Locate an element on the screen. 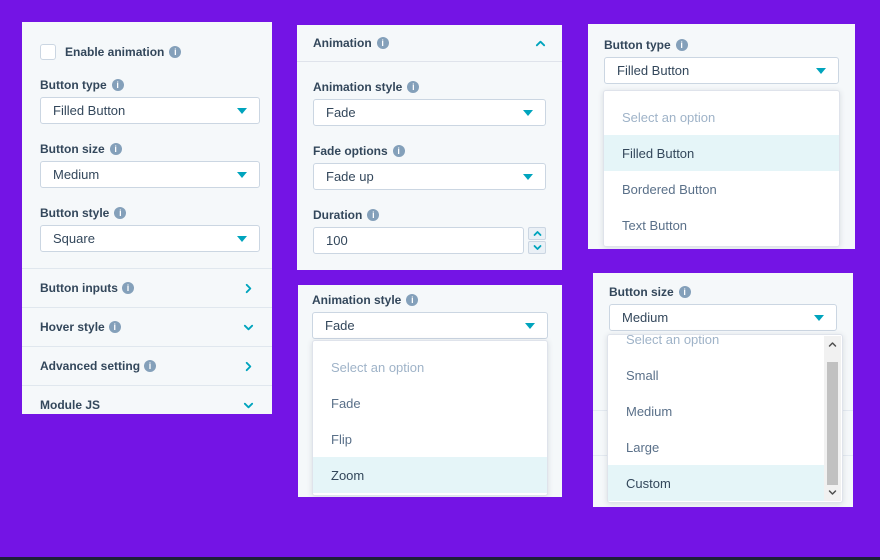 The image size is (880, 560). option-zoom: Zoom is located at coordinates (430, 475).